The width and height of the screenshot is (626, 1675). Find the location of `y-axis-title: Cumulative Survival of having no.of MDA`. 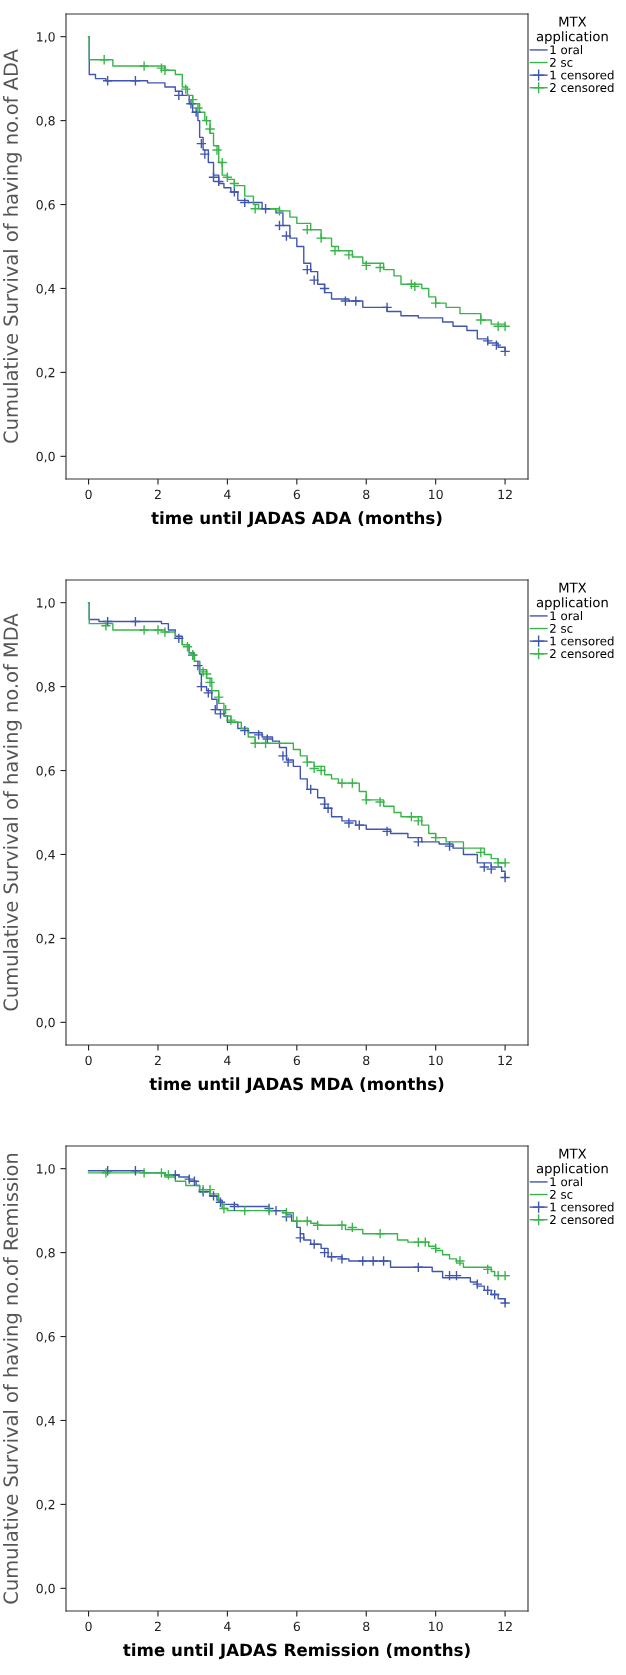

y-axis-title: Cumulative Survival of having no.of MDA is located at coordinates (12, 812).